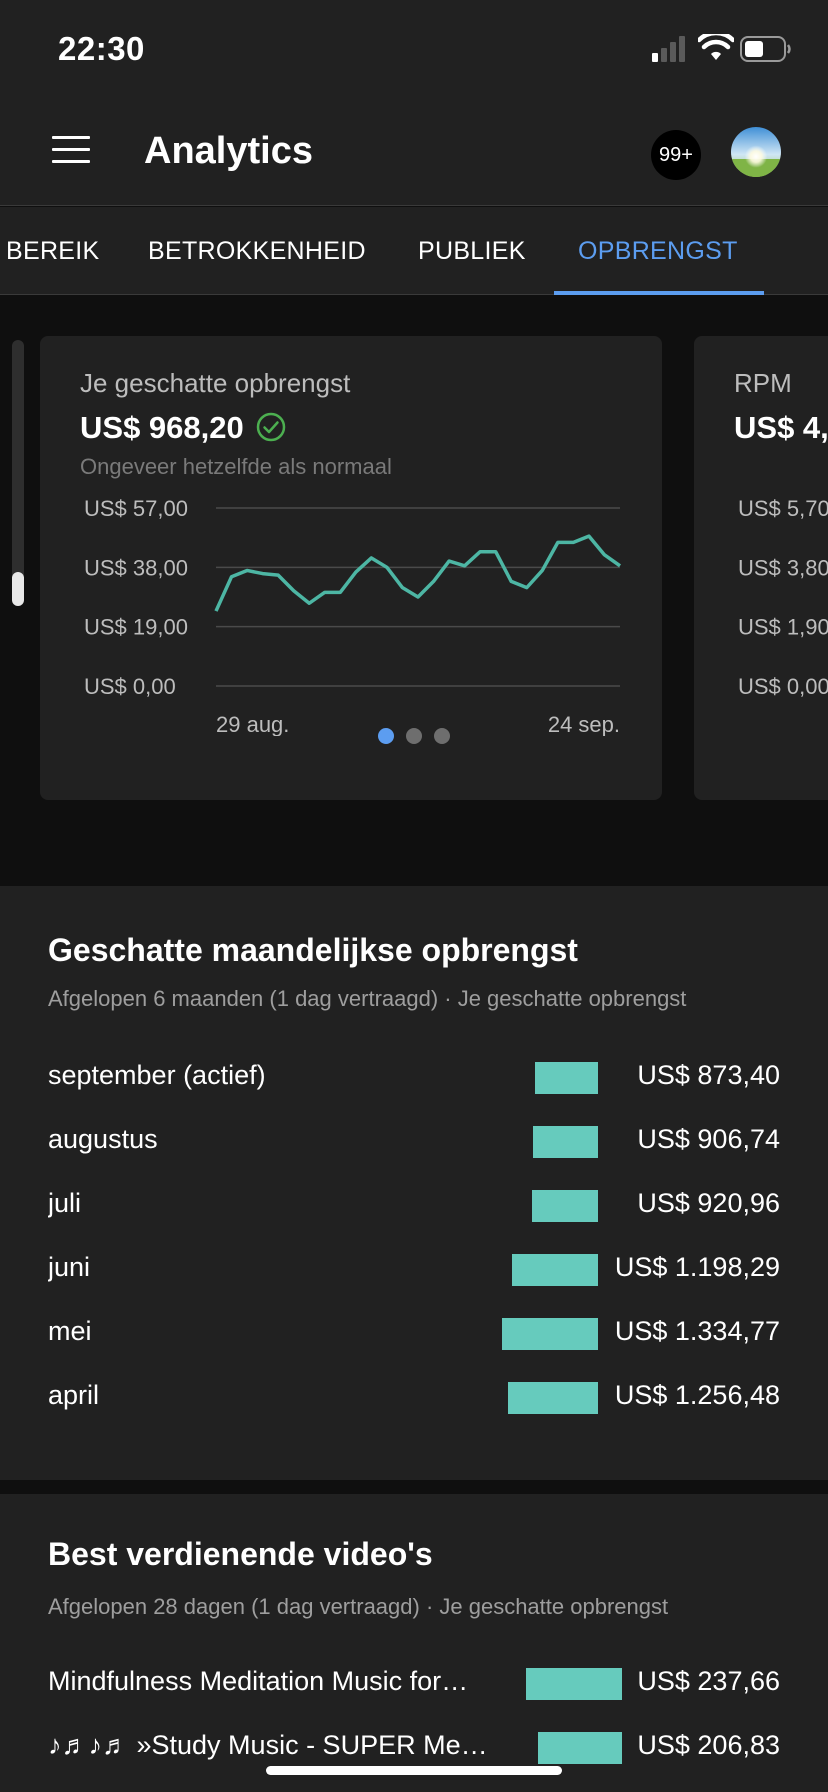 The width and height of the screenshot is (828, 1792). Describe the element at coordinates (414, 1140) in the screenshot. I see `list-item: augustus US$ 906,74` at that location.